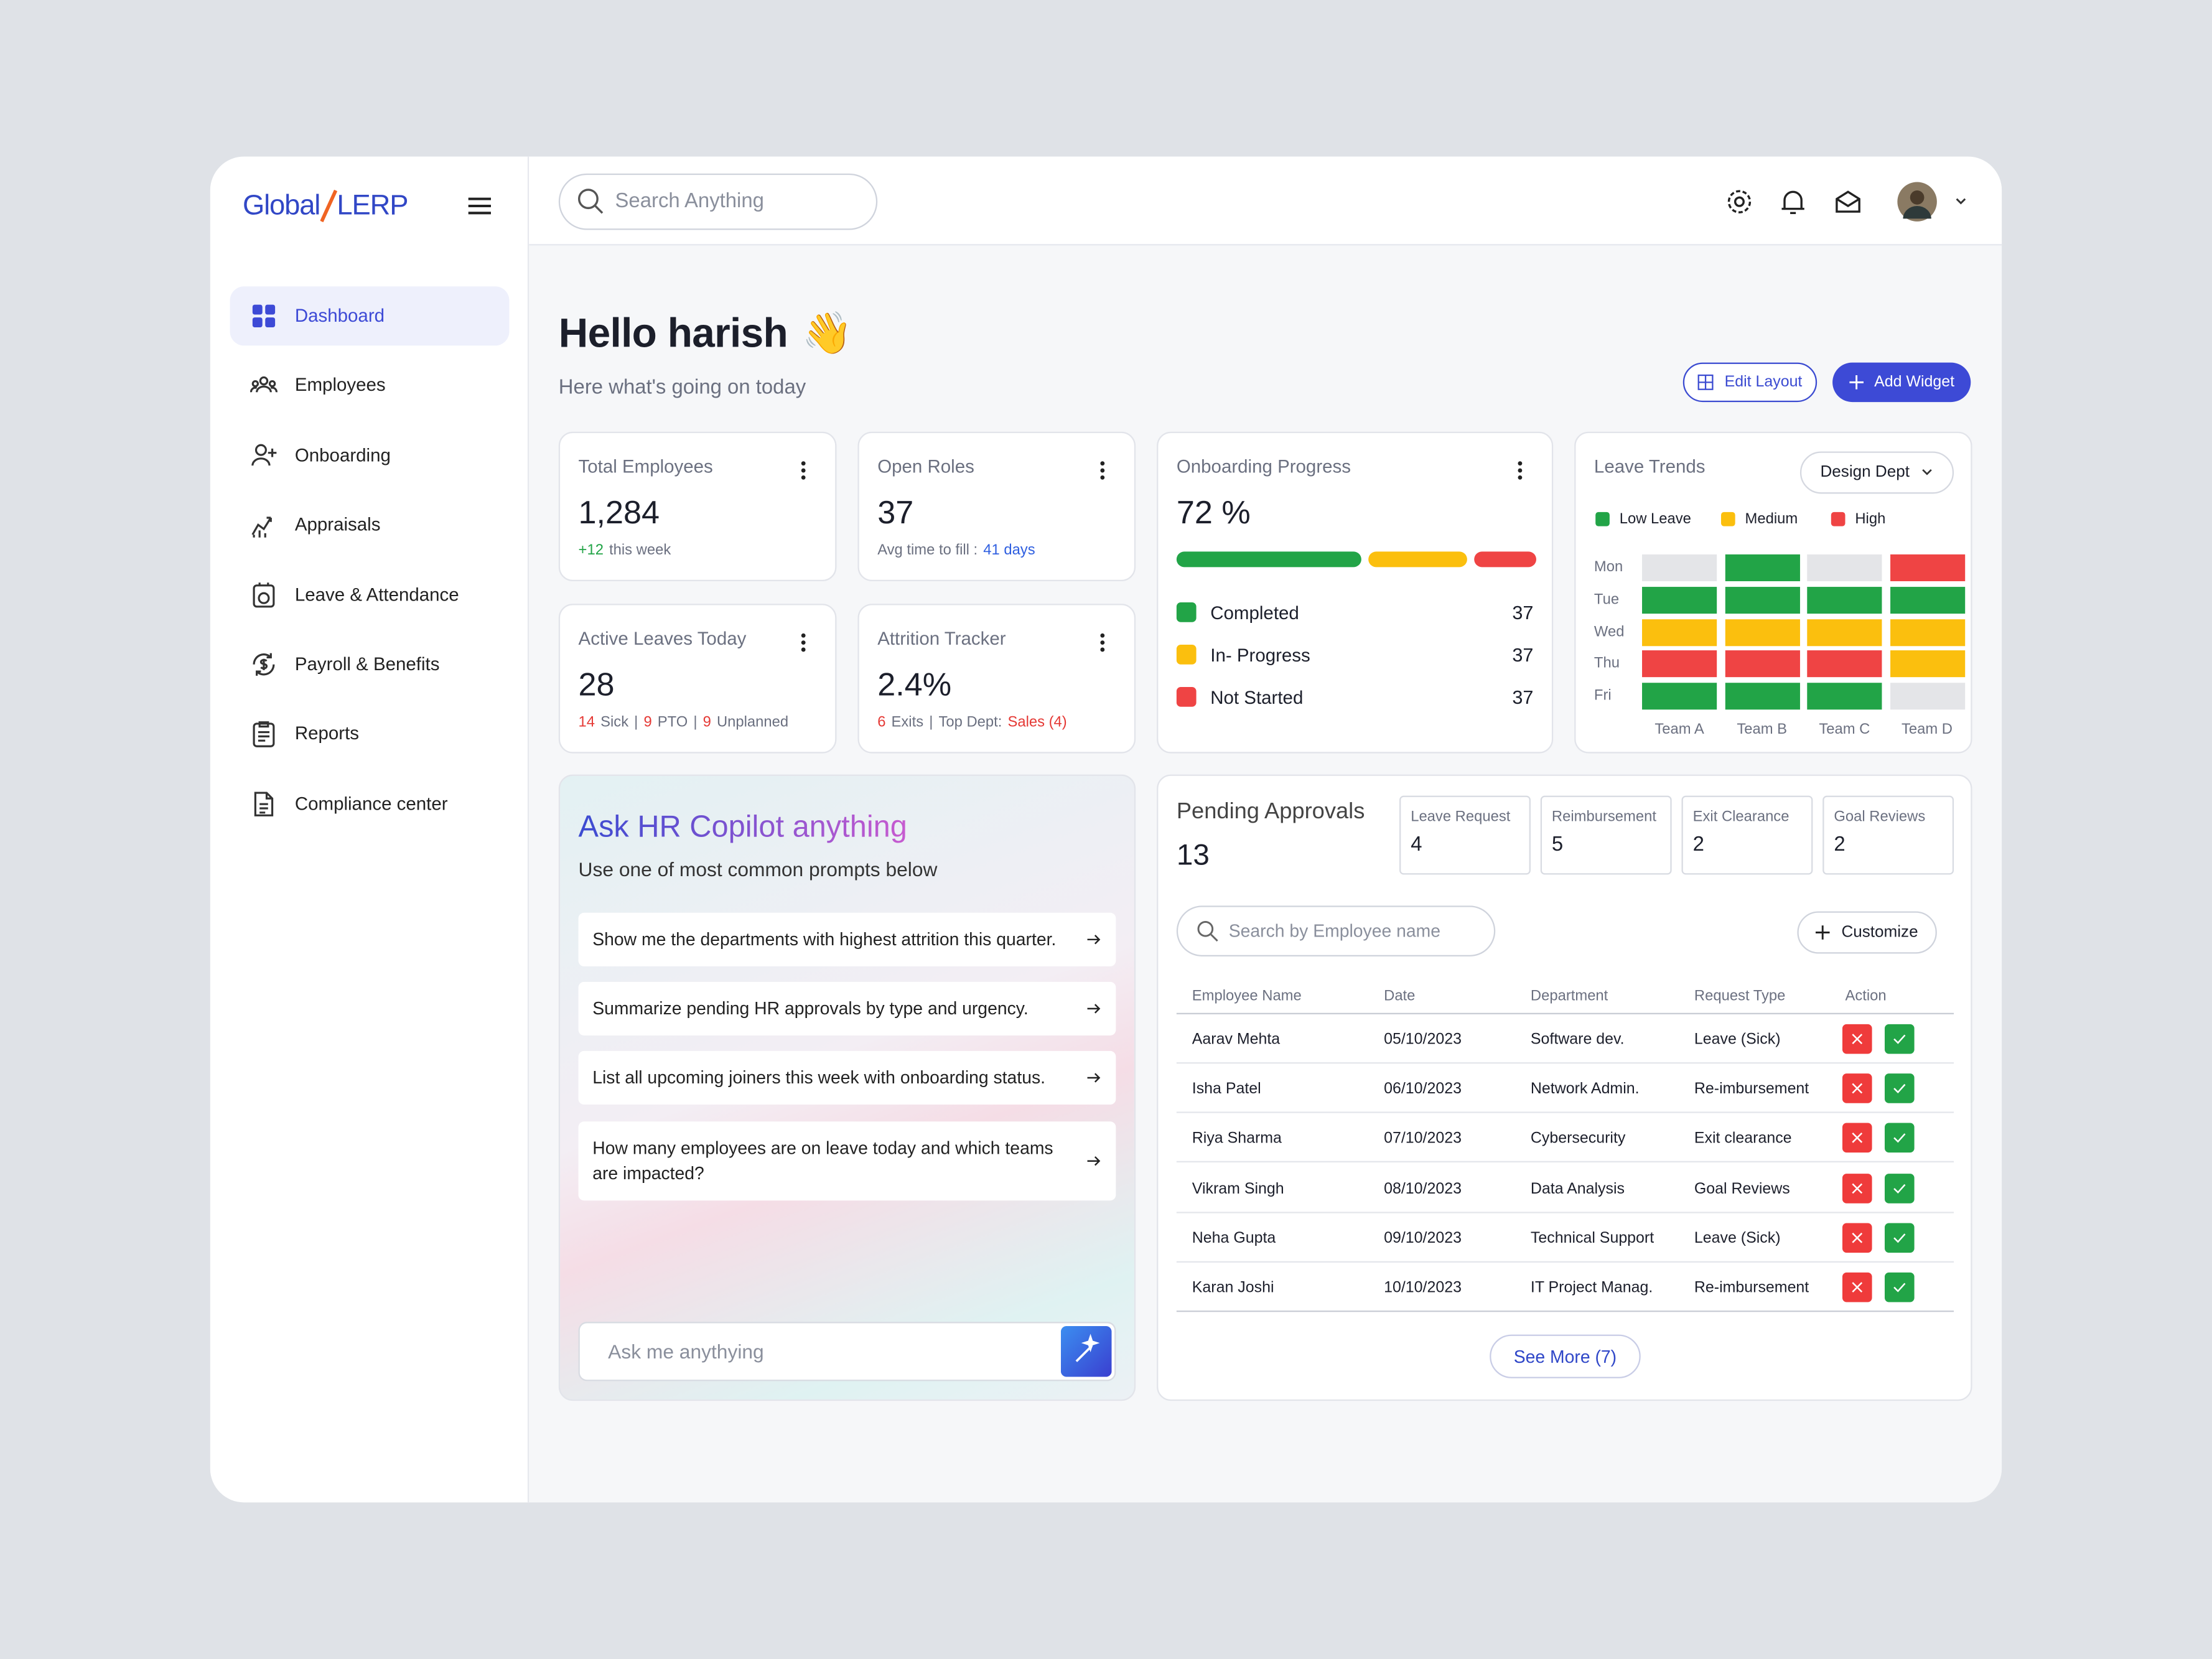 Image resolution: width=2212 pixels, height=1659 pixels. I want to click on dept-filter: Design Dept, so click(1876, 473).